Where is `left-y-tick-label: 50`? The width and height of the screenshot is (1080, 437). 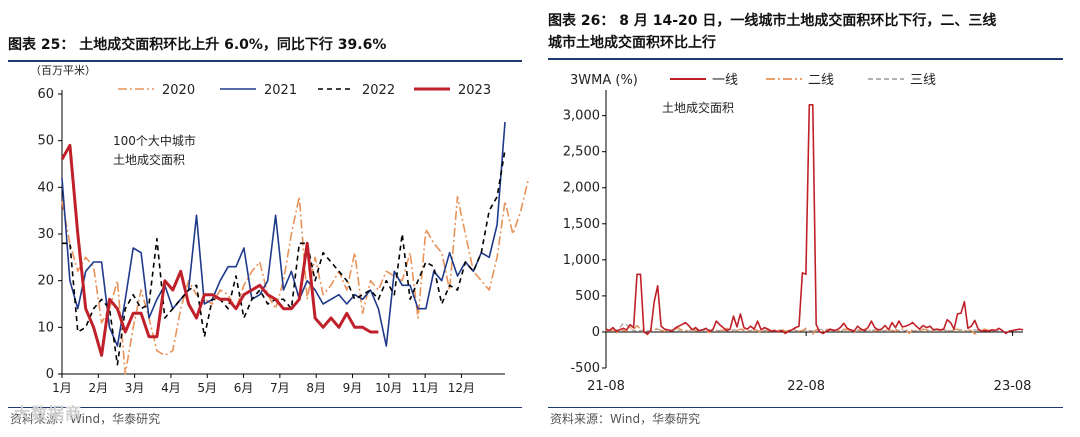 left-y-tick-label: 50 is located at coordinates (45, 141).